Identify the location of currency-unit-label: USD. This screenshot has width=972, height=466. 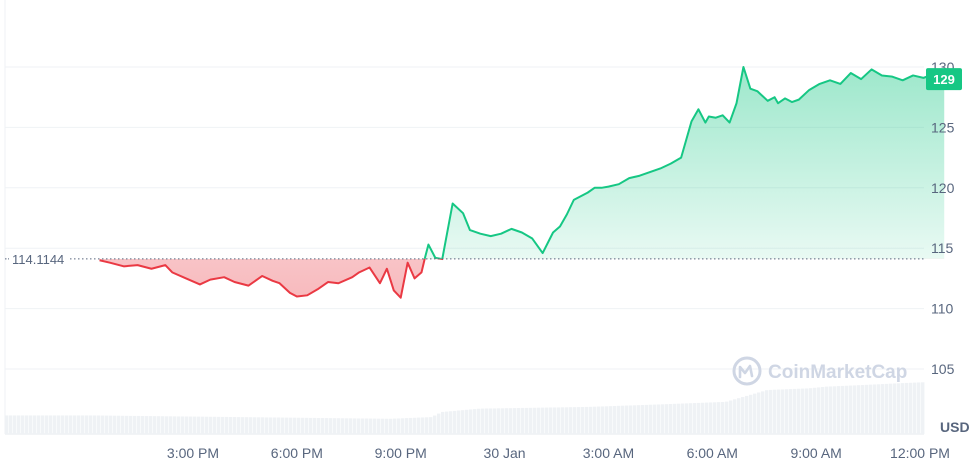
(955, 427).